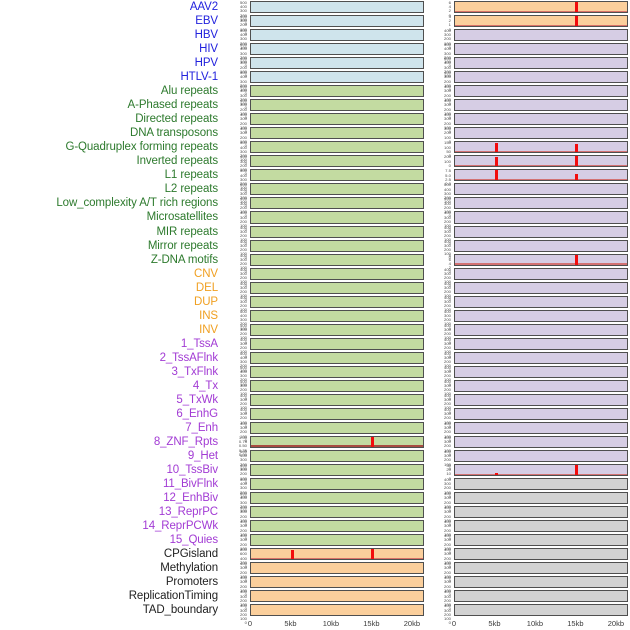 The image size is (630, 630). I want to click on track-panel-right-aav2, so click(541, 7).